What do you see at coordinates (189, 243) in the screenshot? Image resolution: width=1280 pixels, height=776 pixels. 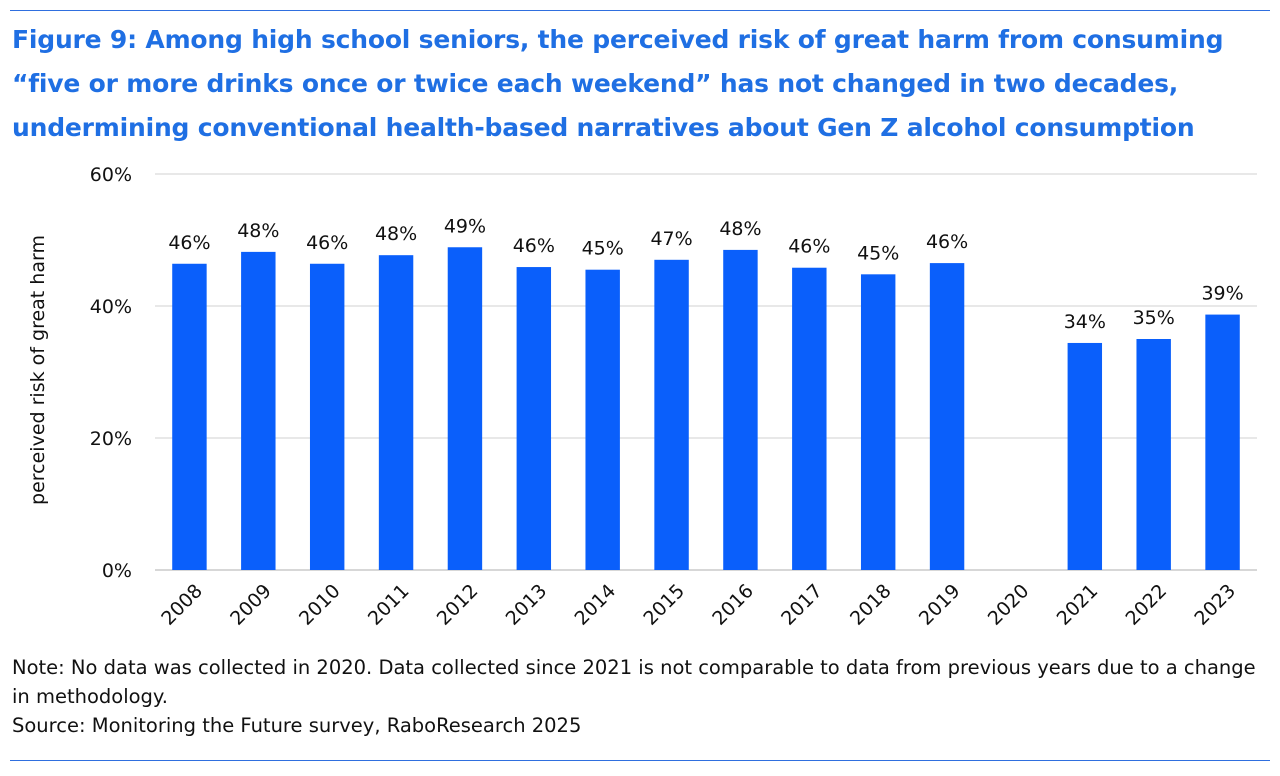 I see `data-label-2008: 46%` at bounding box center [189, 243].